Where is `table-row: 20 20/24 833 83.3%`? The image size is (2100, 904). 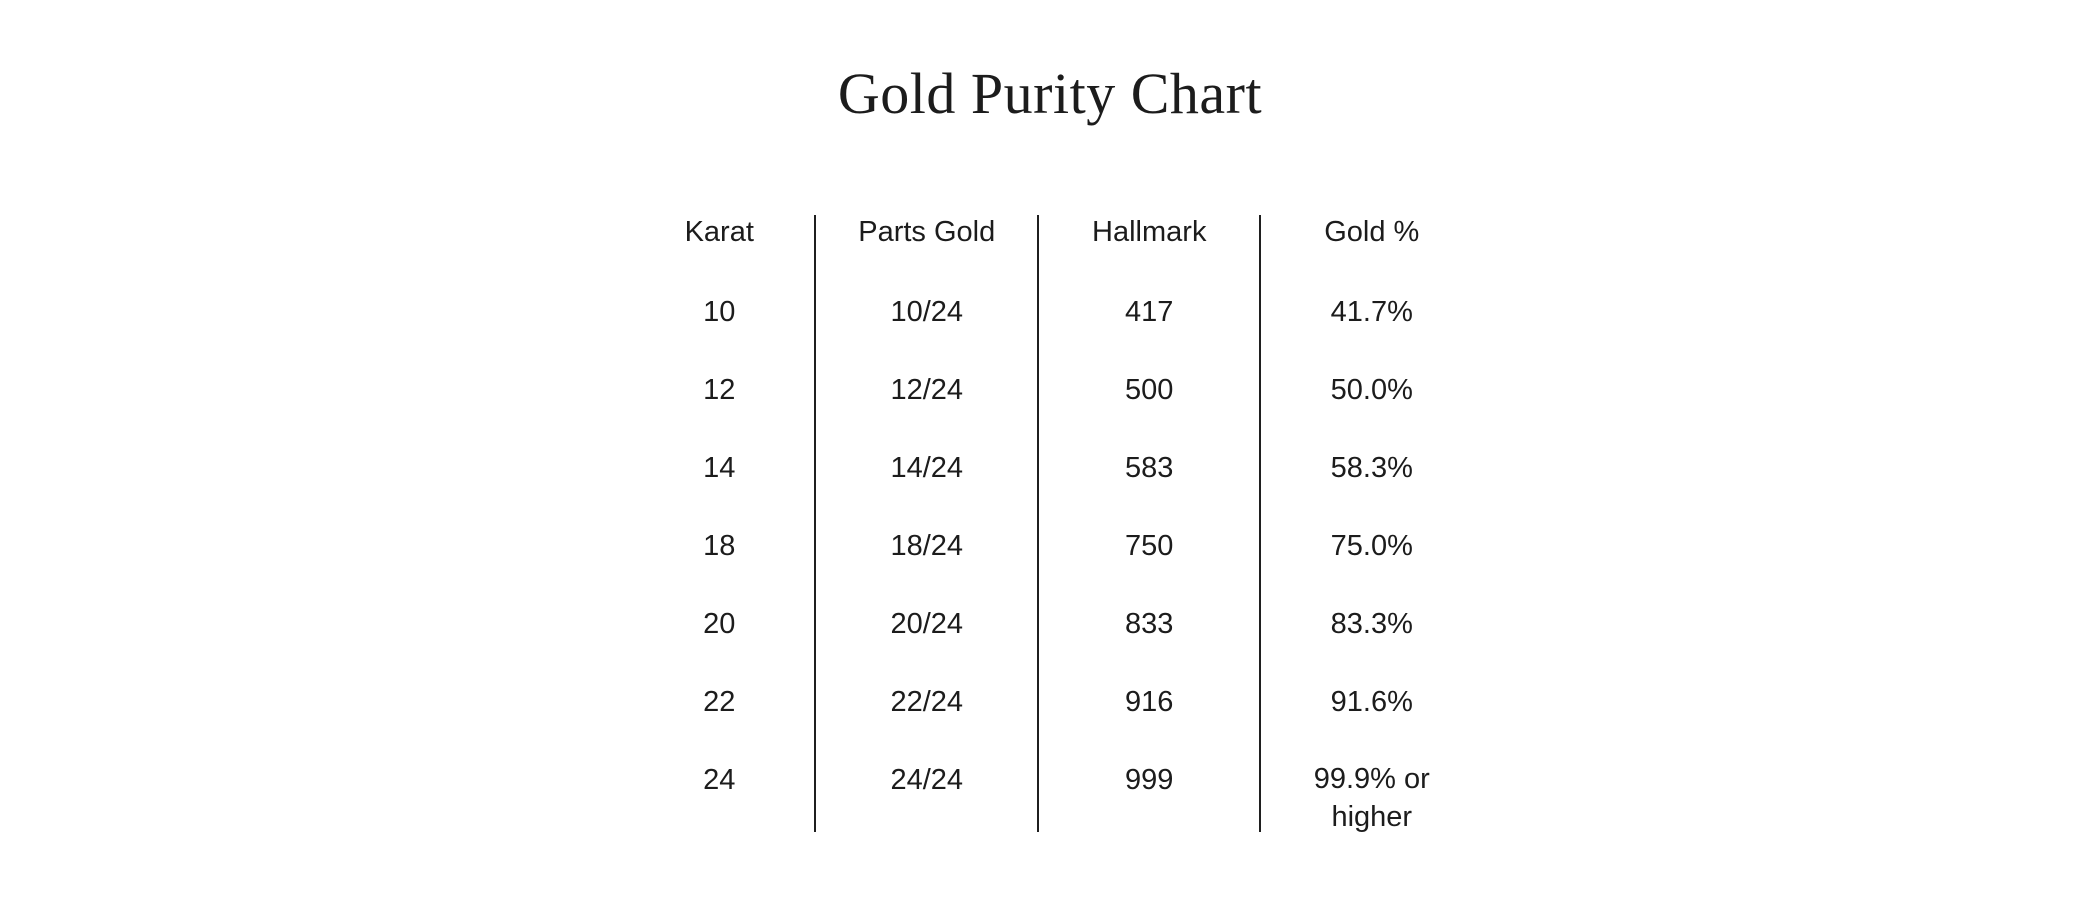 table-row: 20 20/24 833 83.3% is located at coordinates (1038, 625).